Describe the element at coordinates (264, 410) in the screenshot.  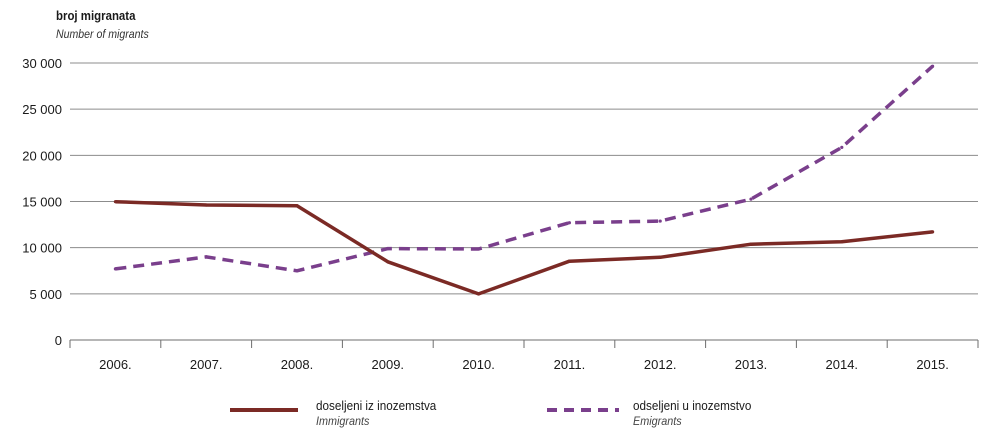
I see `legend-swatch-immigrants` at that location.